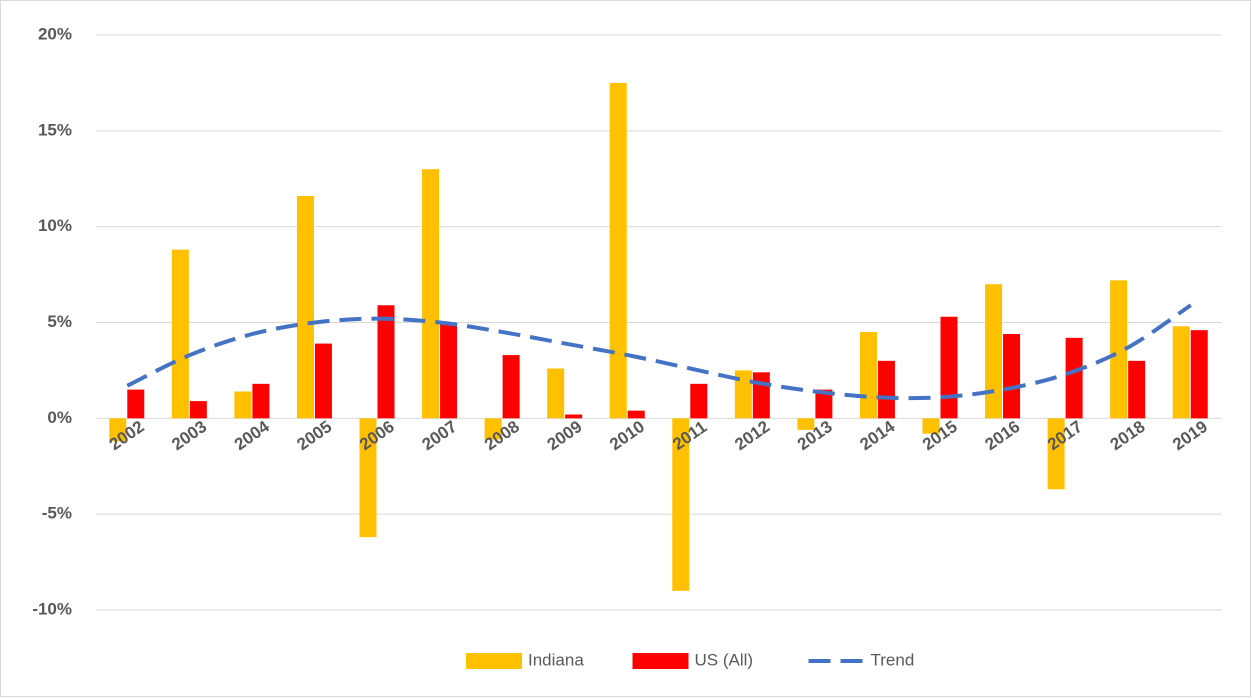 This screenshot has width=1252, height=698. What do you see at coordinates (893, 659) in the screenshot?
I see `legend-label: Trend` at bounding box center [893, 659].